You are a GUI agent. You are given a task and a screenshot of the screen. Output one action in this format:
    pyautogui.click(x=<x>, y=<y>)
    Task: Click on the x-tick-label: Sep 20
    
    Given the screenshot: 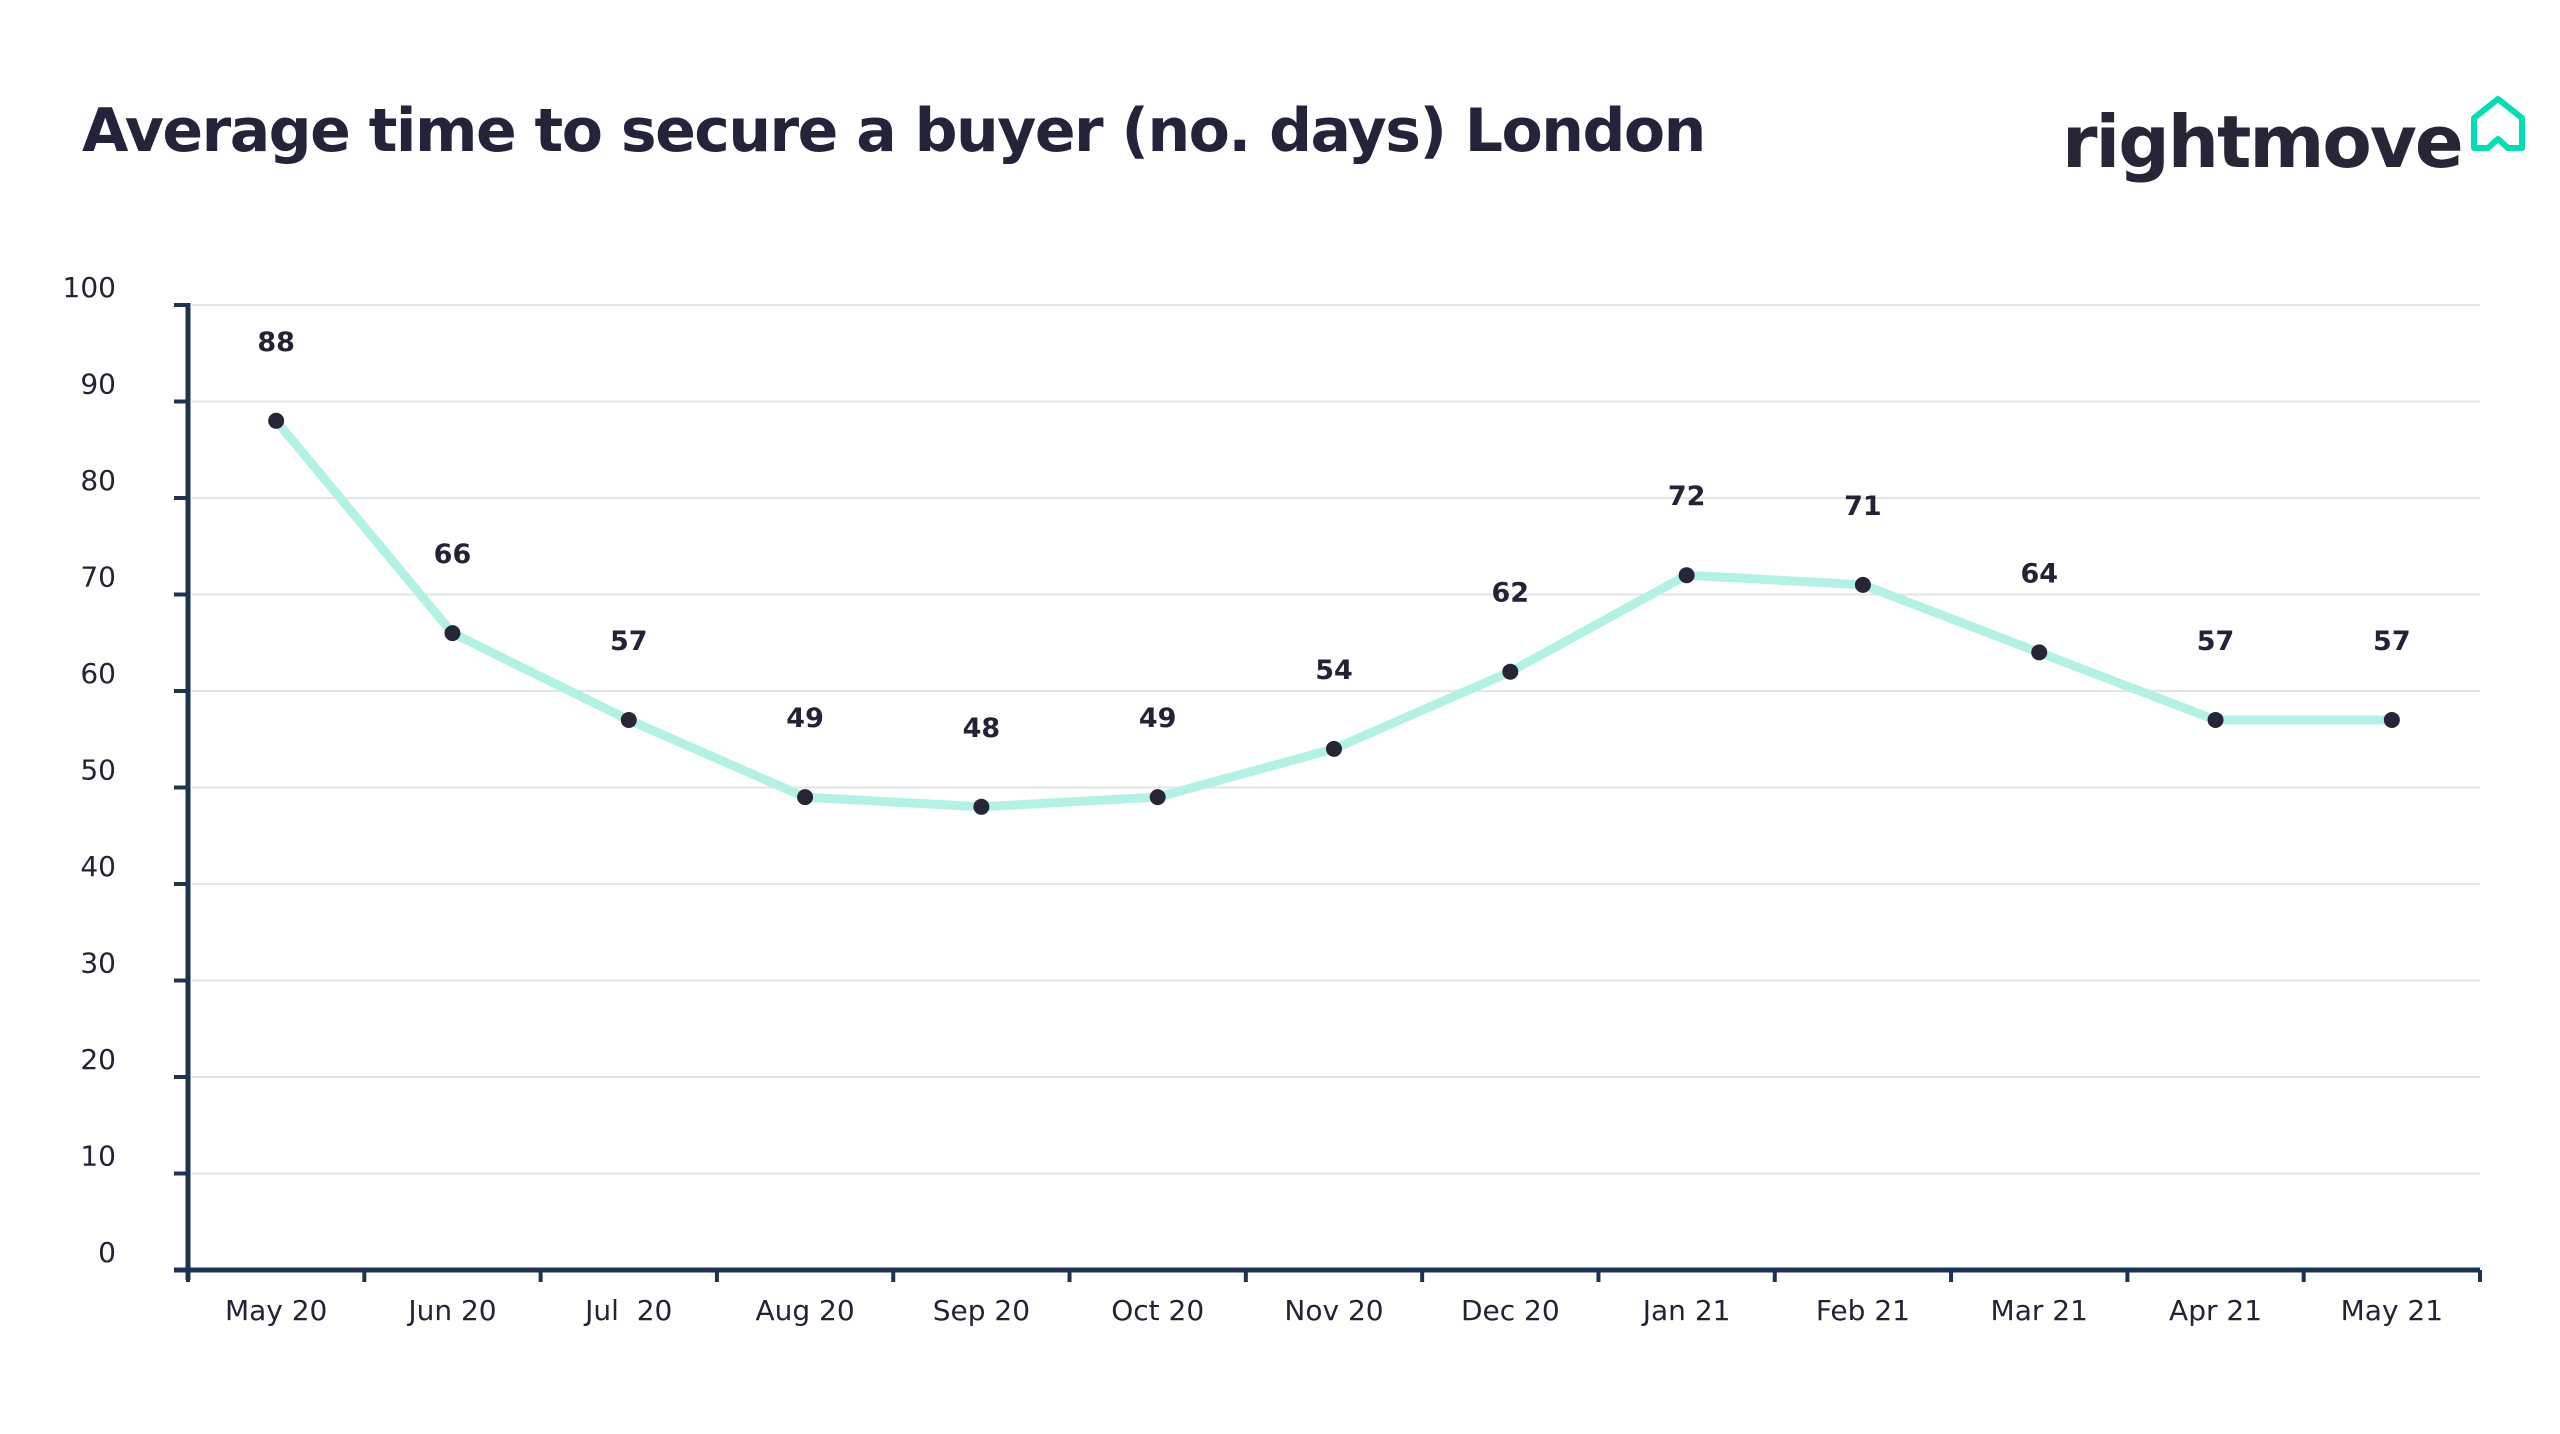 What is the action you would take?
    pyautogui.click(x=981, y=1310)
    